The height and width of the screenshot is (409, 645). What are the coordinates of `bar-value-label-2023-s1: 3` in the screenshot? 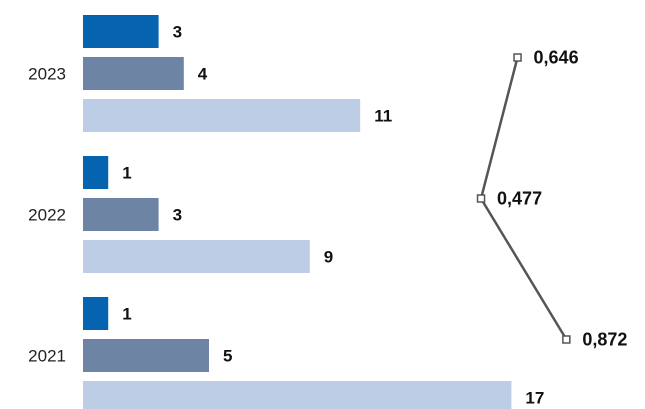 It's located at (177, 32).